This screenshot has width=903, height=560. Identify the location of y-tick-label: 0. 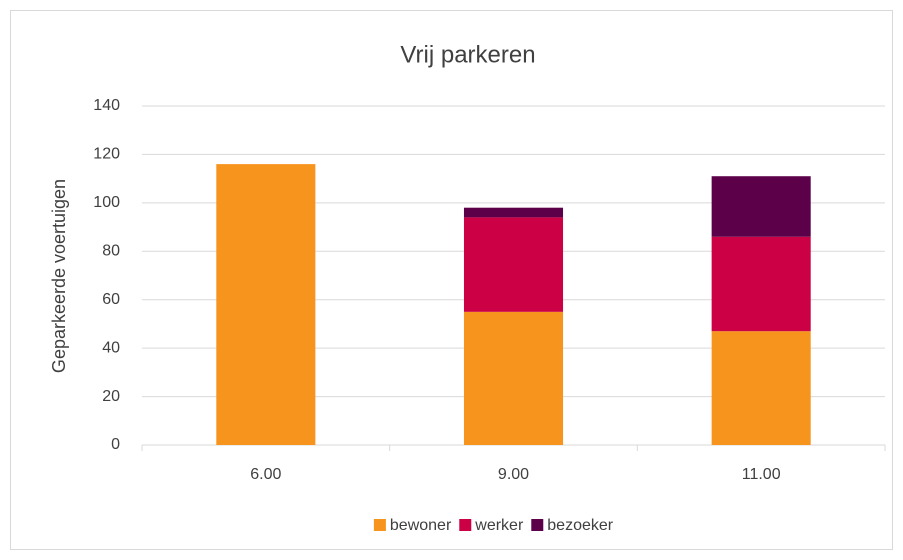
(115, 444).